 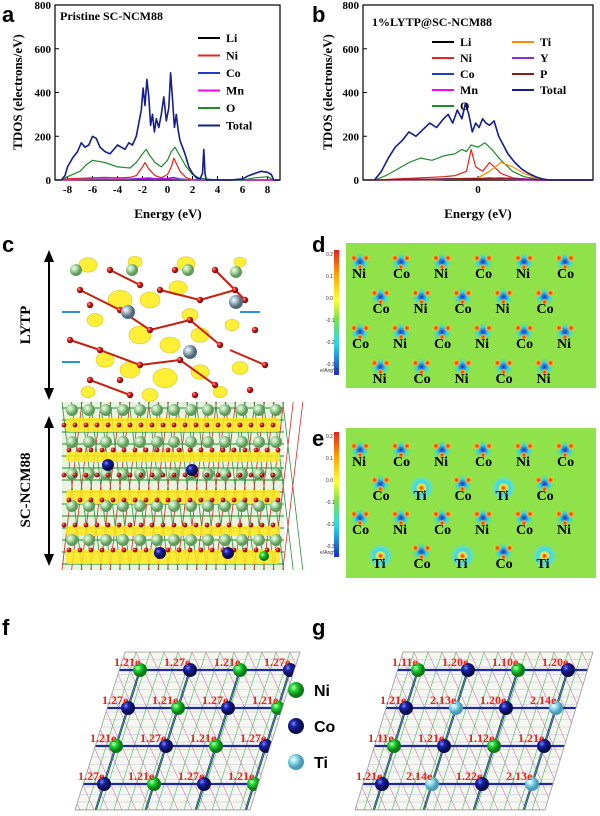 What do you see at coordinates (68, 190) in the screenshot?
I see `x-tick-label: -8` at bounding box center [68, 190].